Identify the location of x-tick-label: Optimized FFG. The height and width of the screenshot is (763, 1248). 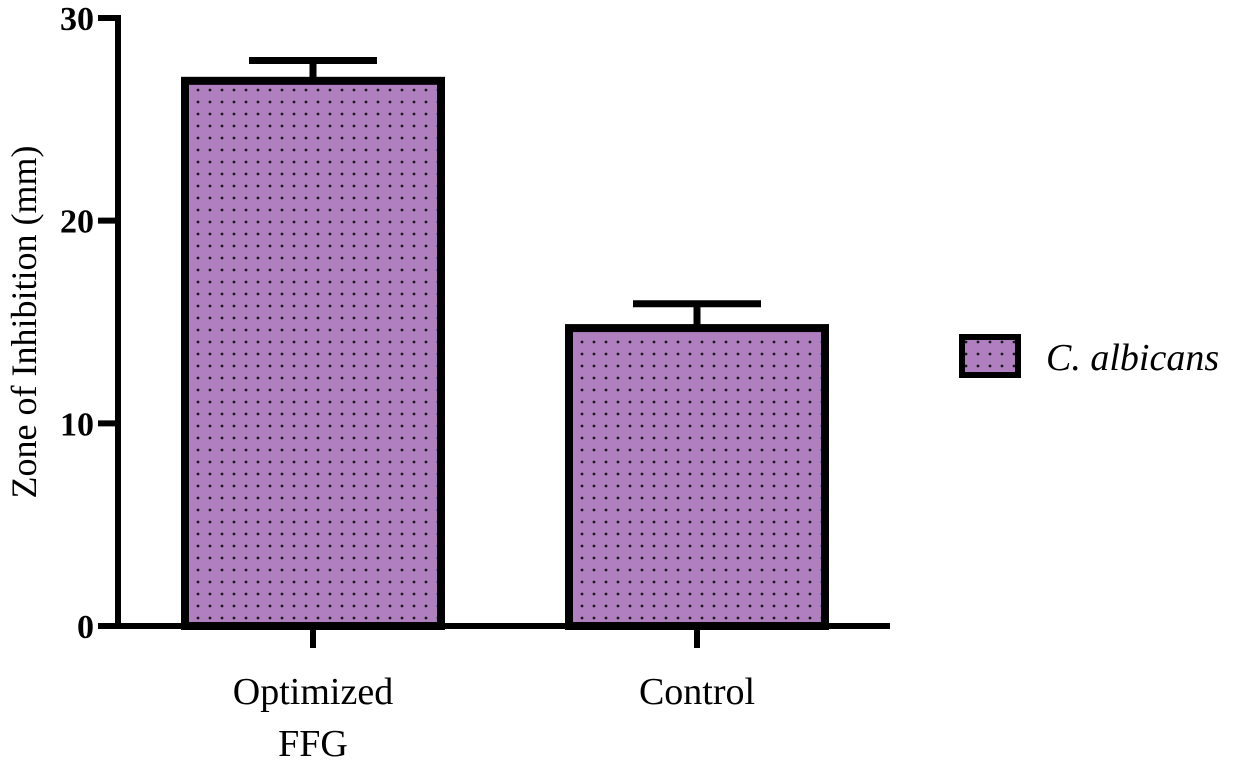
(313, 717).